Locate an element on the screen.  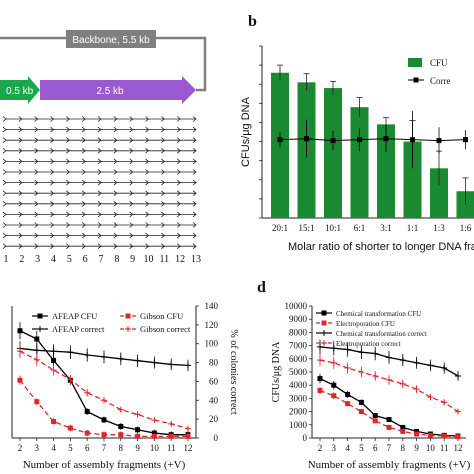
fragment-number: 7 is located at coordinates (101, 259).